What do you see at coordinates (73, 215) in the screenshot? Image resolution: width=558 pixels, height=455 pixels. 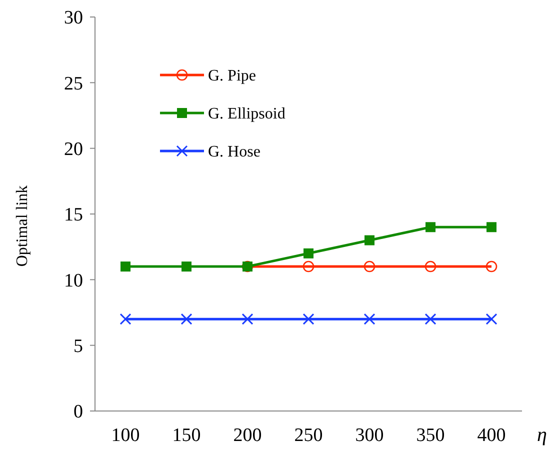 I see `y-tick-label: 15` at bounding box center [73, 215].